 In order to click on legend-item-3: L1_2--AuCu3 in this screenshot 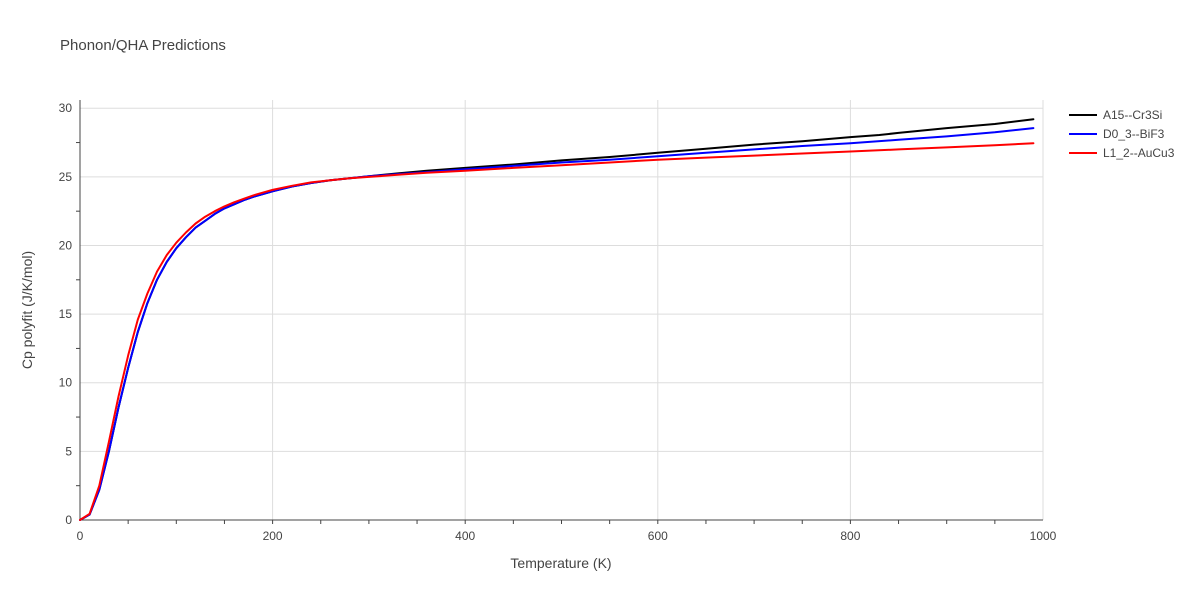, I will do `click(1122, 153)`.